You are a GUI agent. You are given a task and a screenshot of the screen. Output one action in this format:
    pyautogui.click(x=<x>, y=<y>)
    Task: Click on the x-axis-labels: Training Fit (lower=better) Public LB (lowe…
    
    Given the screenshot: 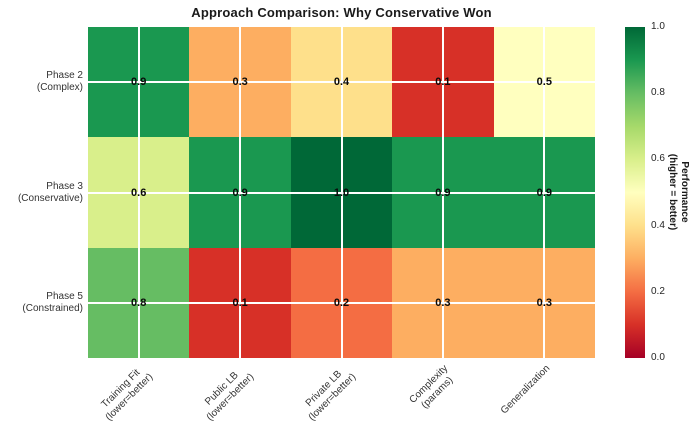 What is the action you would take?
    pyautogui.click(x=341, y=397)
    